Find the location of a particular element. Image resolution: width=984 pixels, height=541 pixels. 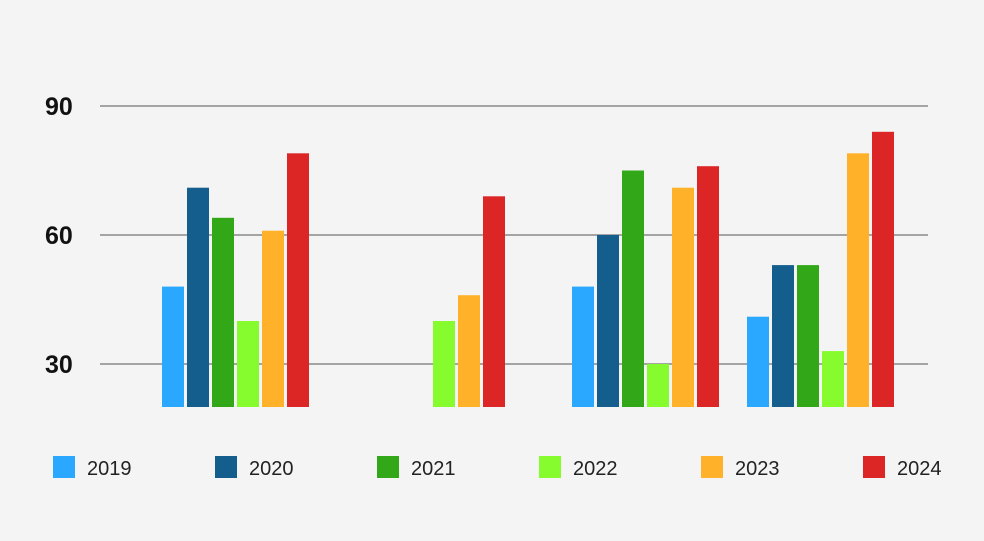

legend-item-2020: 2020 is located at coordinates (254, 468).